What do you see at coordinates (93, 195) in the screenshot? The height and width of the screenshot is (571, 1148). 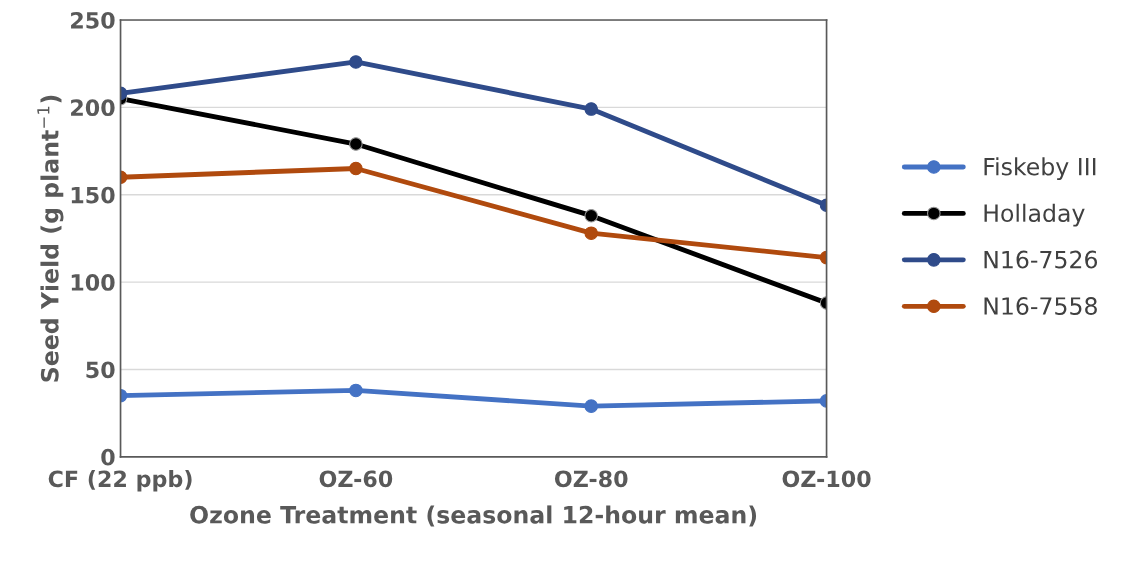 I see `y-tick-label: 150` at bounding box center [93, 195].